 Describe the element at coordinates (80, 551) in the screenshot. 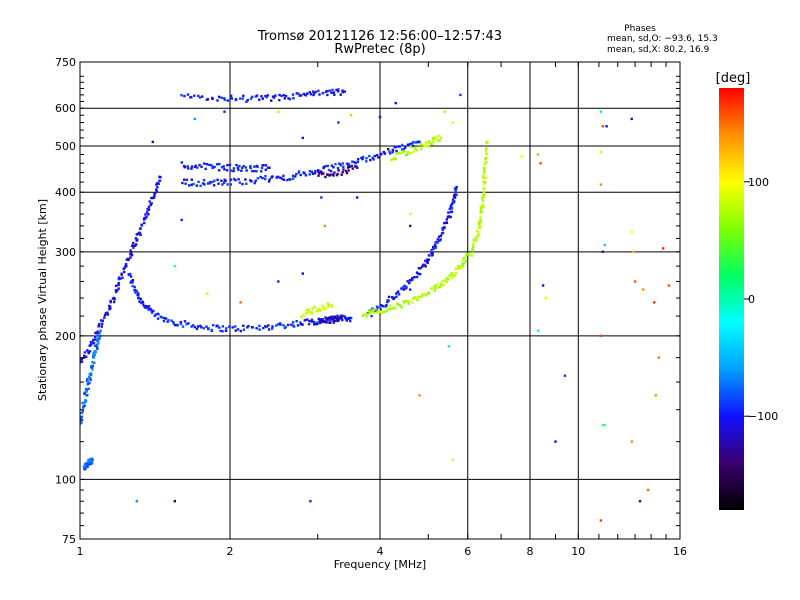

I see `x-tick-label: 1` at that location.